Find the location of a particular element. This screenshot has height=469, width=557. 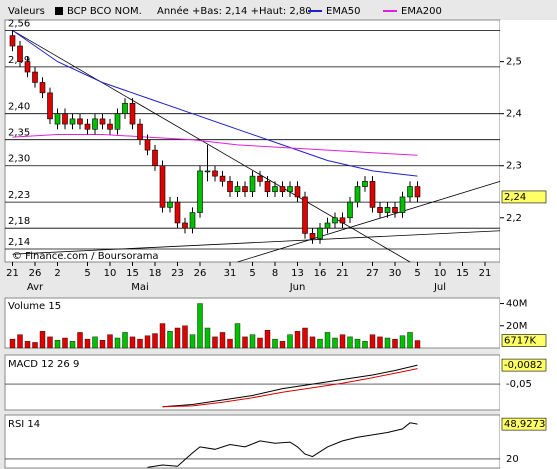

x-tick-label: 16 is located at coordinates (320, 273).